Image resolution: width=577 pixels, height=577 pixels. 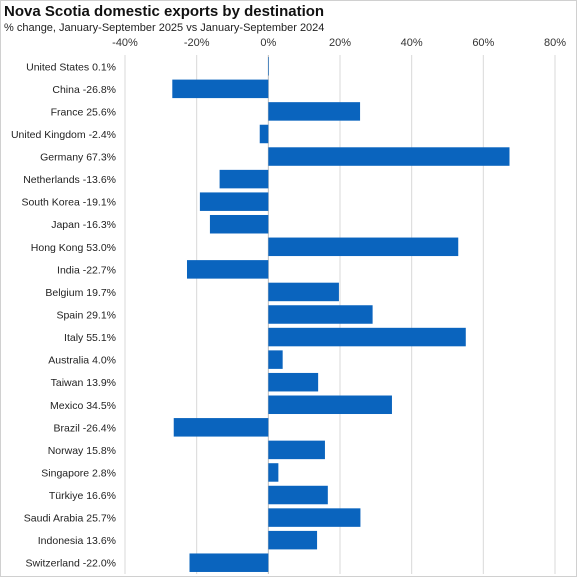 I want to click on category-label: Switzerland -22.0%, so click(x=71, y=564).